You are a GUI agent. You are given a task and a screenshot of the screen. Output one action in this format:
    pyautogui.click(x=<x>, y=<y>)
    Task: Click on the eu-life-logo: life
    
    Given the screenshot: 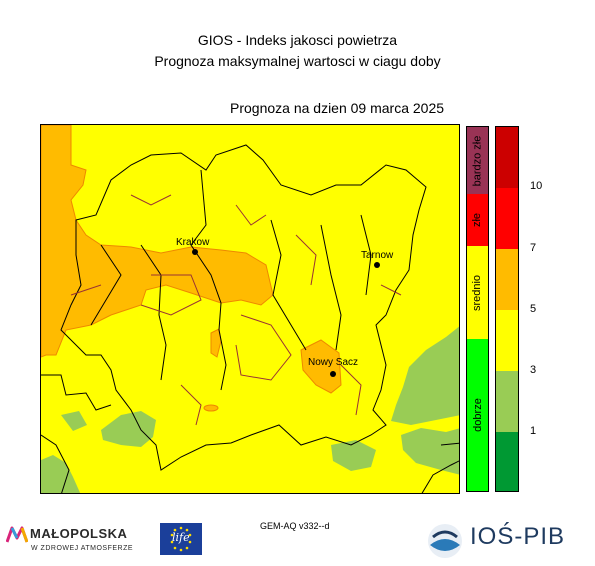 What is the action you would take?
    pyautogui.click(x=181, y=539)
    